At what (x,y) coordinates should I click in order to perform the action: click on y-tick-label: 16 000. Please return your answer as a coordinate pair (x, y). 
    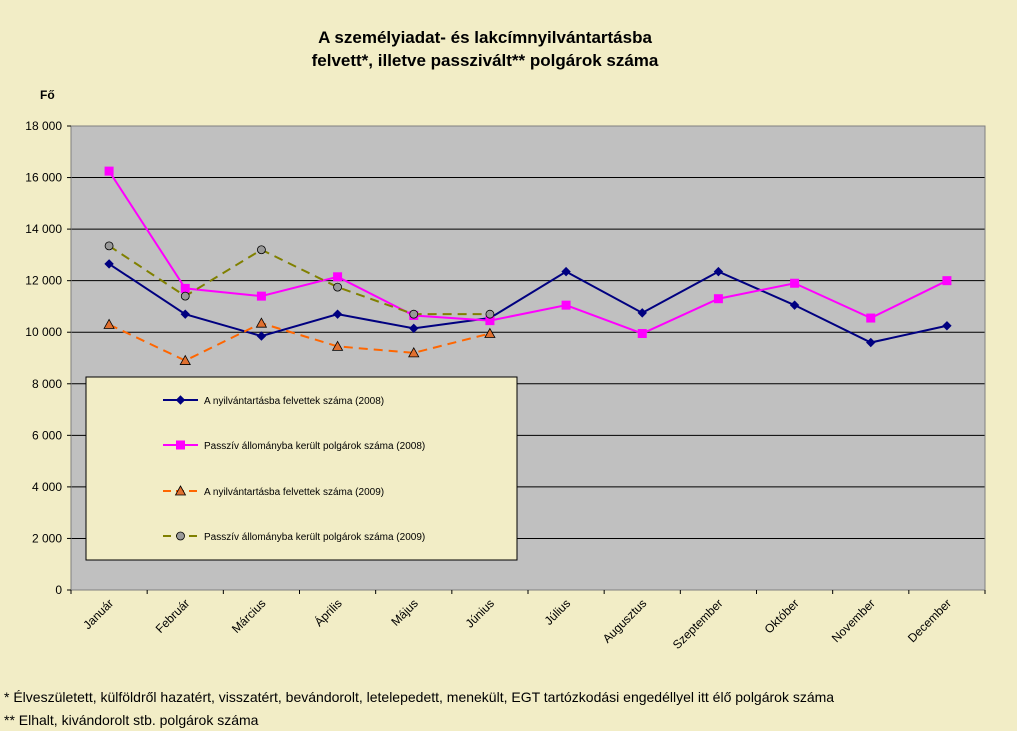
    Looking at the image, I should click on (43, 178).